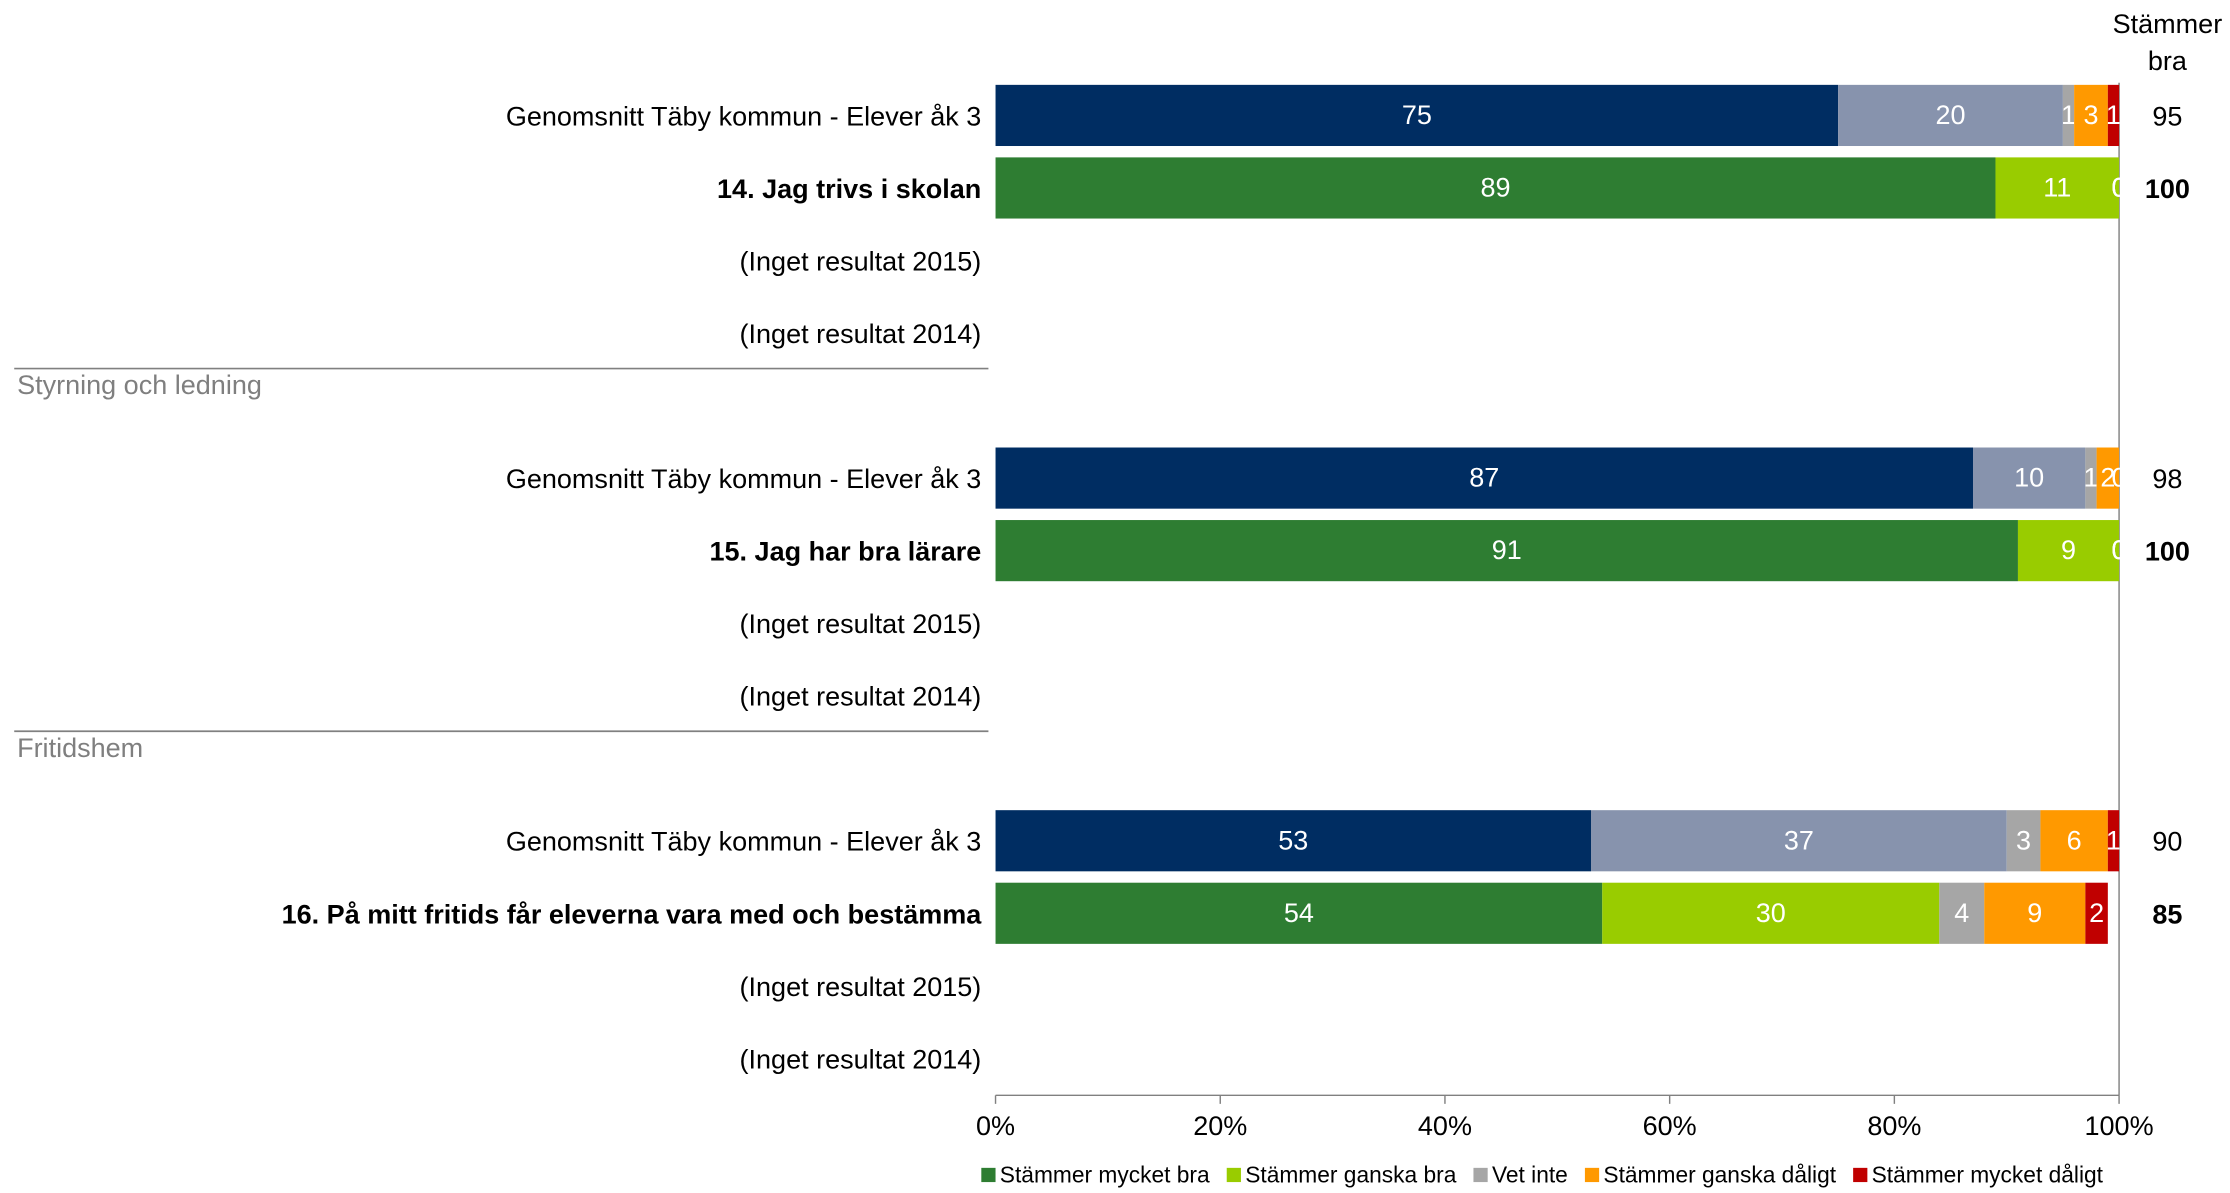  What do you see at coordinates (1894, 1126) in the screenshot?
I see `x-tick-label: 80%` at bounding box center [1894, 1126].